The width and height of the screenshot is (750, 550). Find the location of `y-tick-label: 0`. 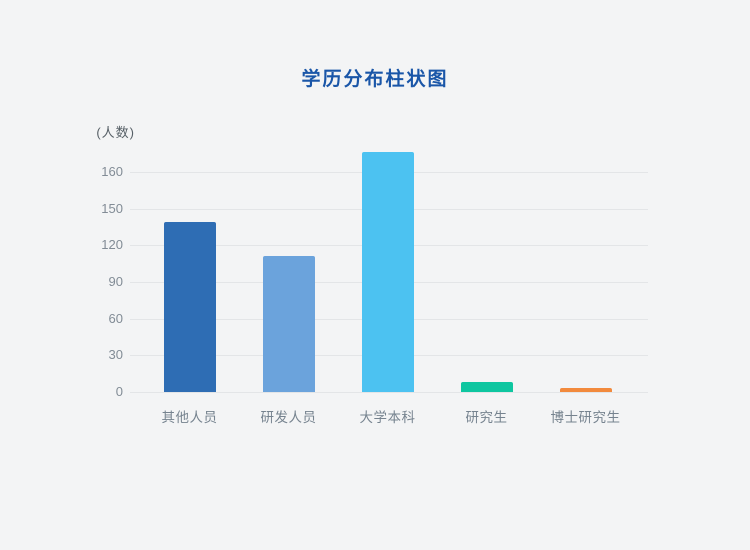

y-tick-label: 0 is located at coordinates (119, 391).